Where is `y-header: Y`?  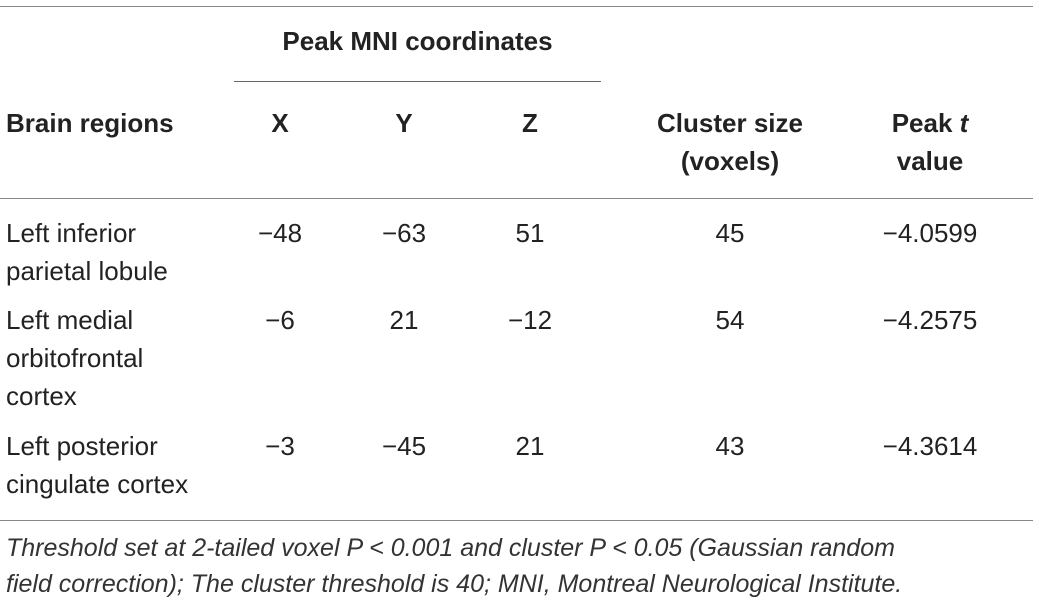 y-header: Y is located at coordinates (404, 123).